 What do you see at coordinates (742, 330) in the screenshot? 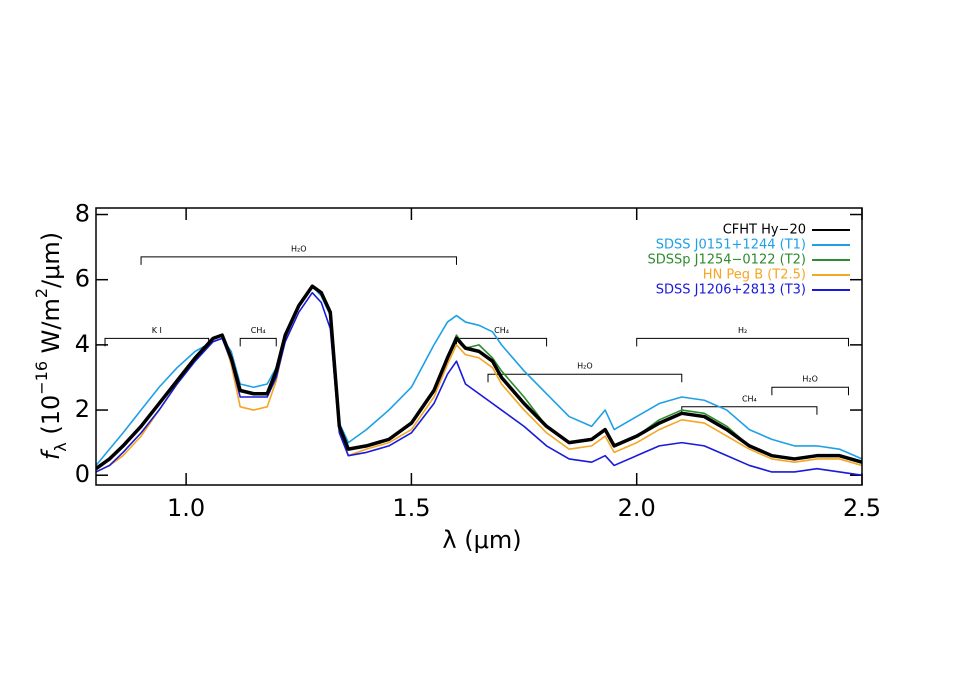
I see `annotation-label: H₂` at bounding box center [742, 330].